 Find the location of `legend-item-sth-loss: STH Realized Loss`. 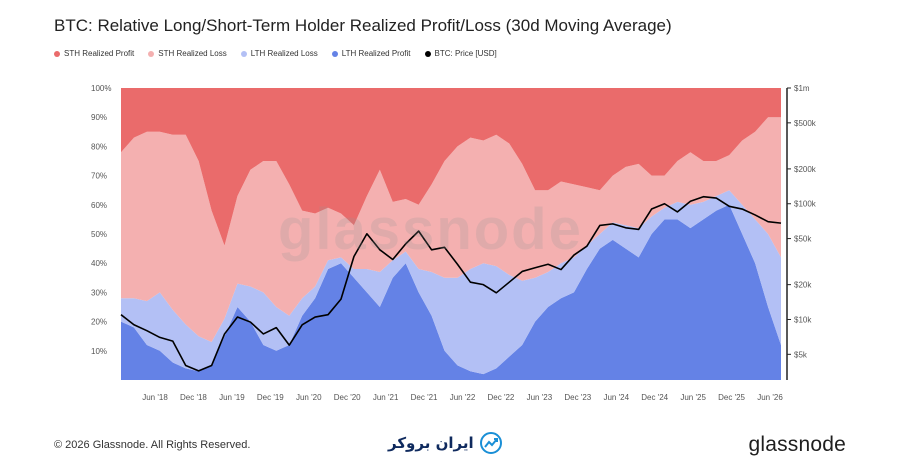

legend-item-sth-loss: STH Realized Loss is located at coordinates (187, 53).